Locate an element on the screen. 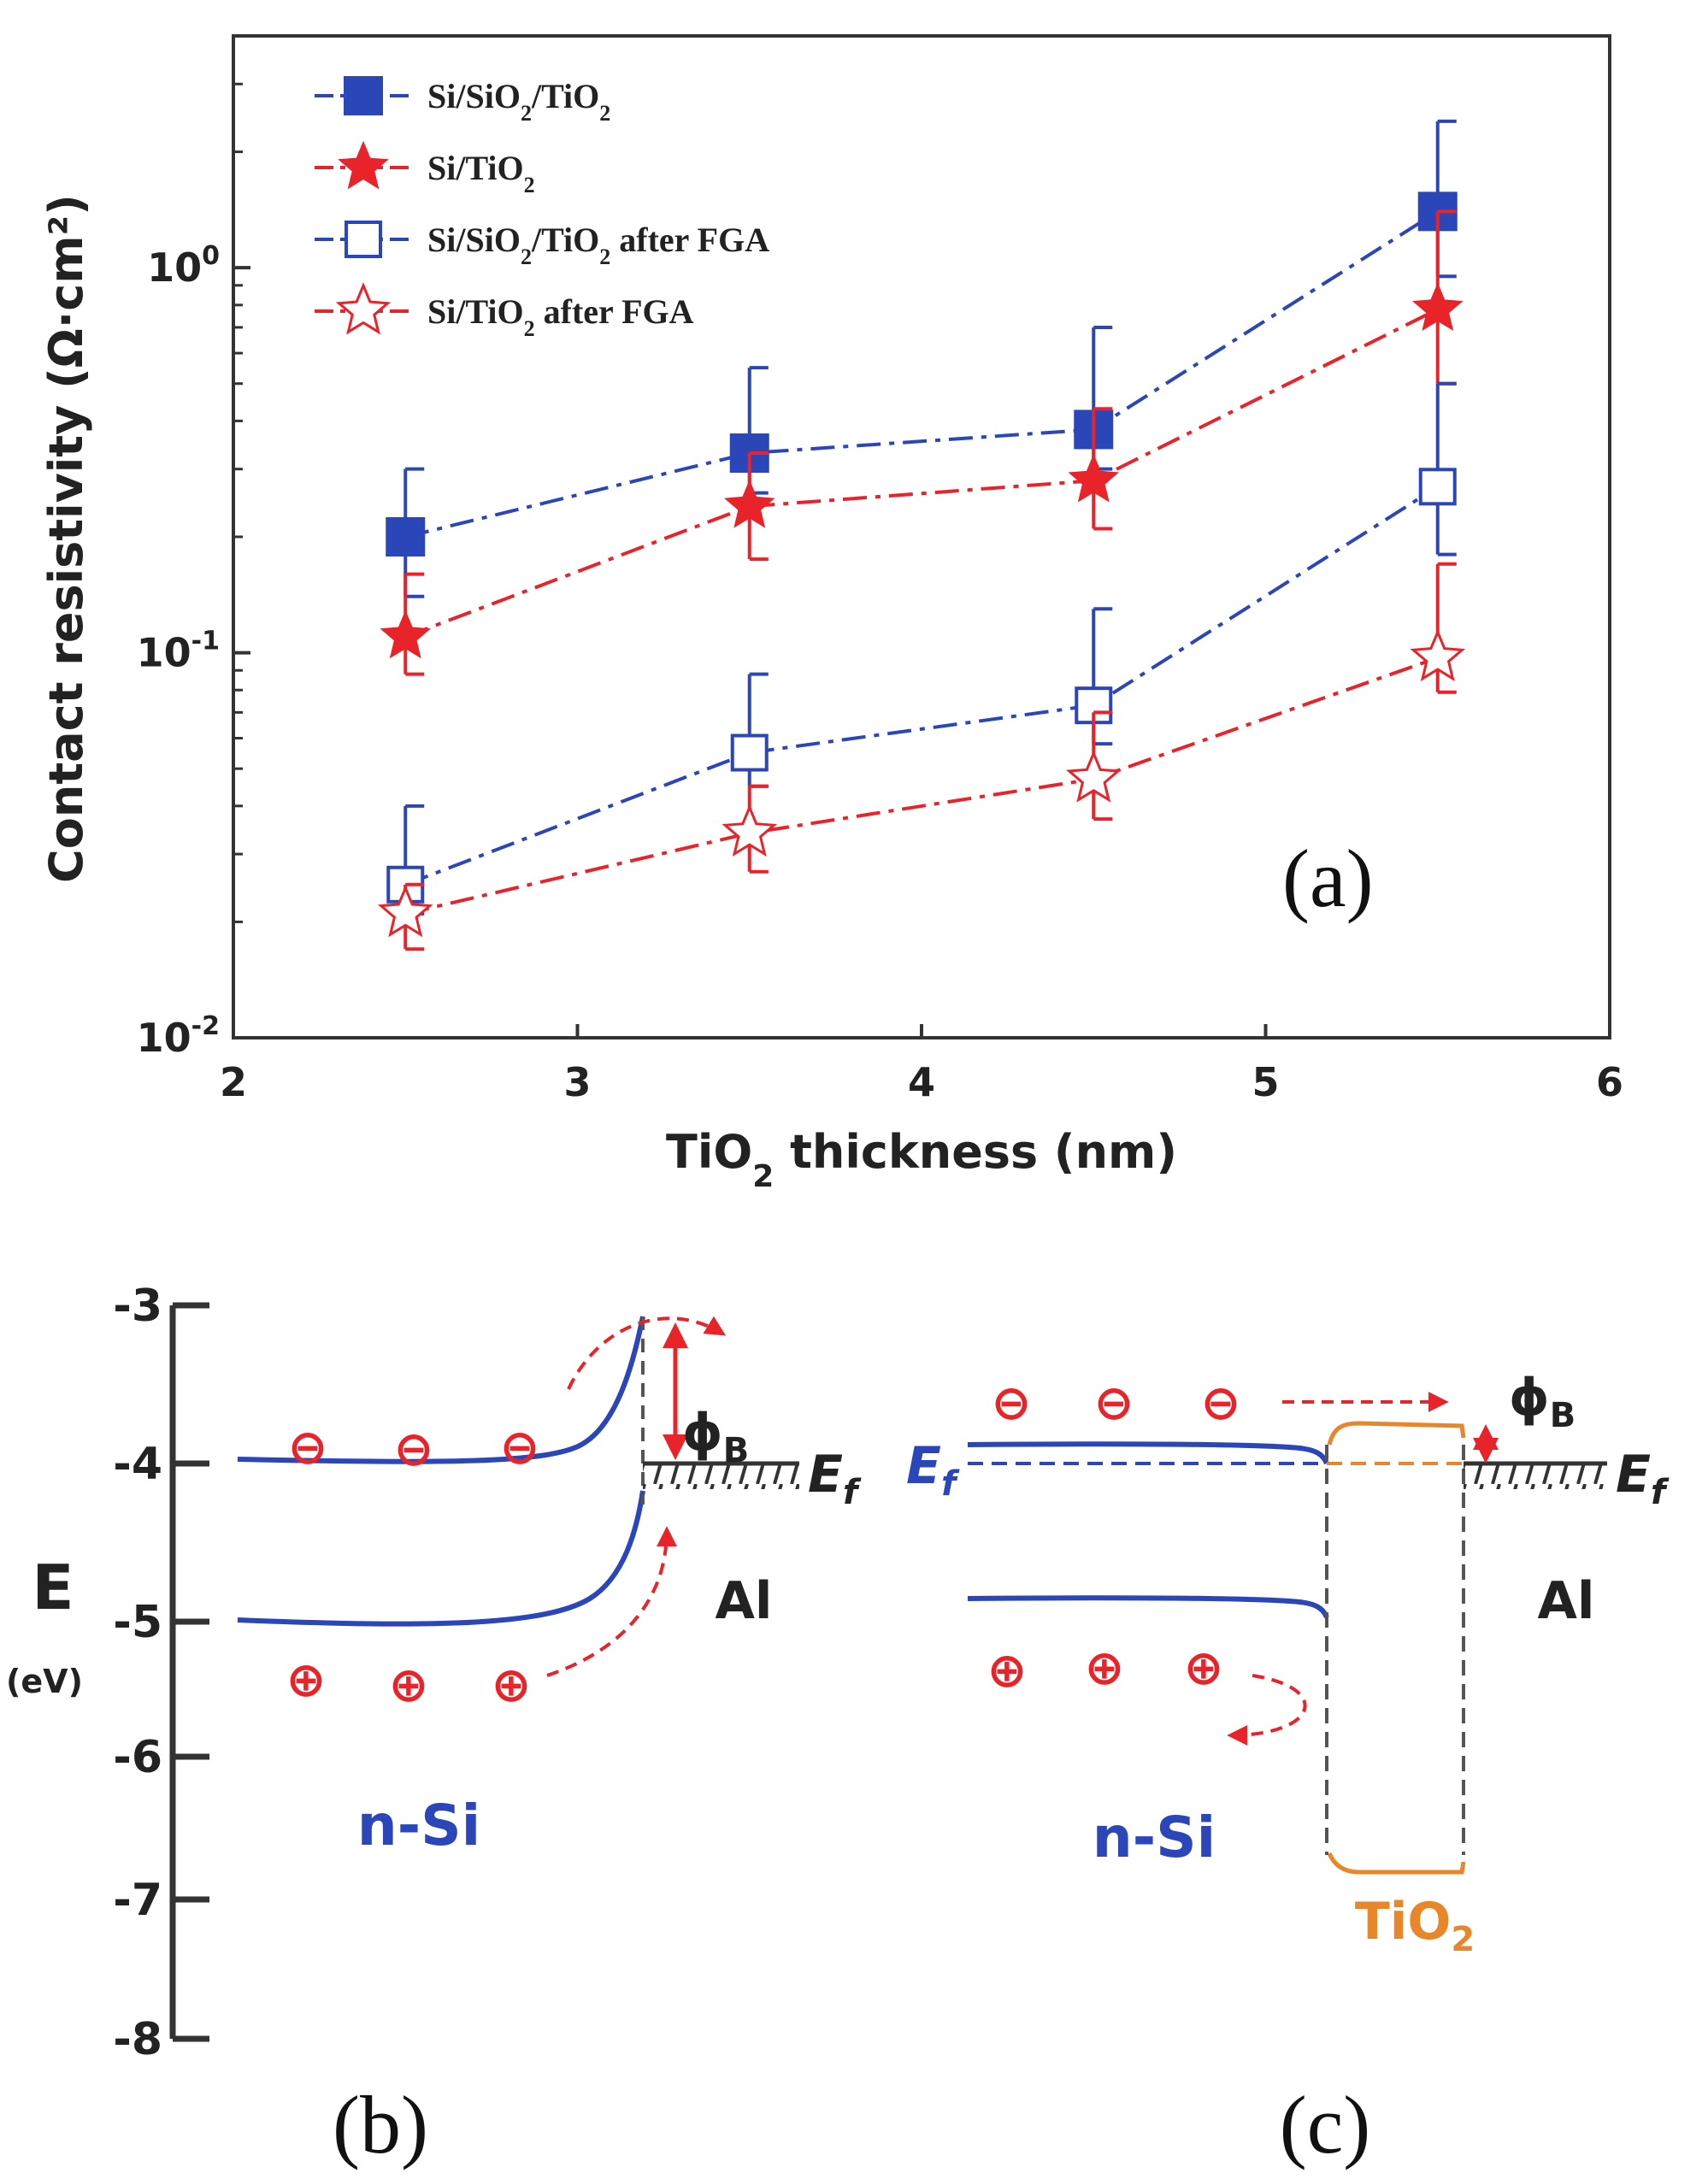 This screenshot has height=2179, width=1708. energy-tick-label: -5 is located at coordinates (137, 1622).